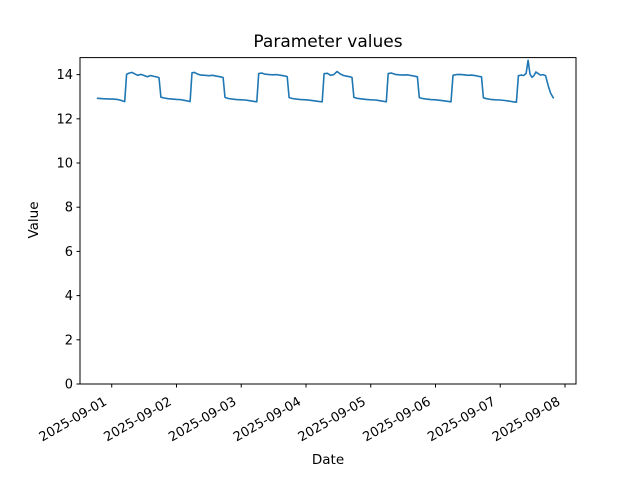  Describe the element at coordinates (397, 419) in the screenshot. I see `x-tick-label: 2025-09-06` at that location.